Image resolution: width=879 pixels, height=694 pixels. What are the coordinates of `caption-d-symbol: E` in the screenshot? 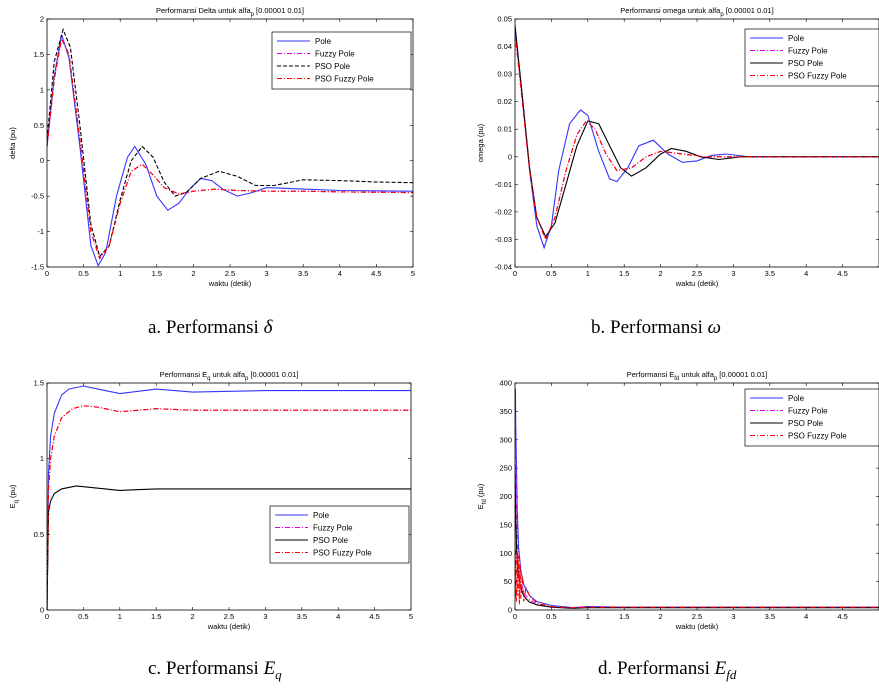 It's located at (720, 668).